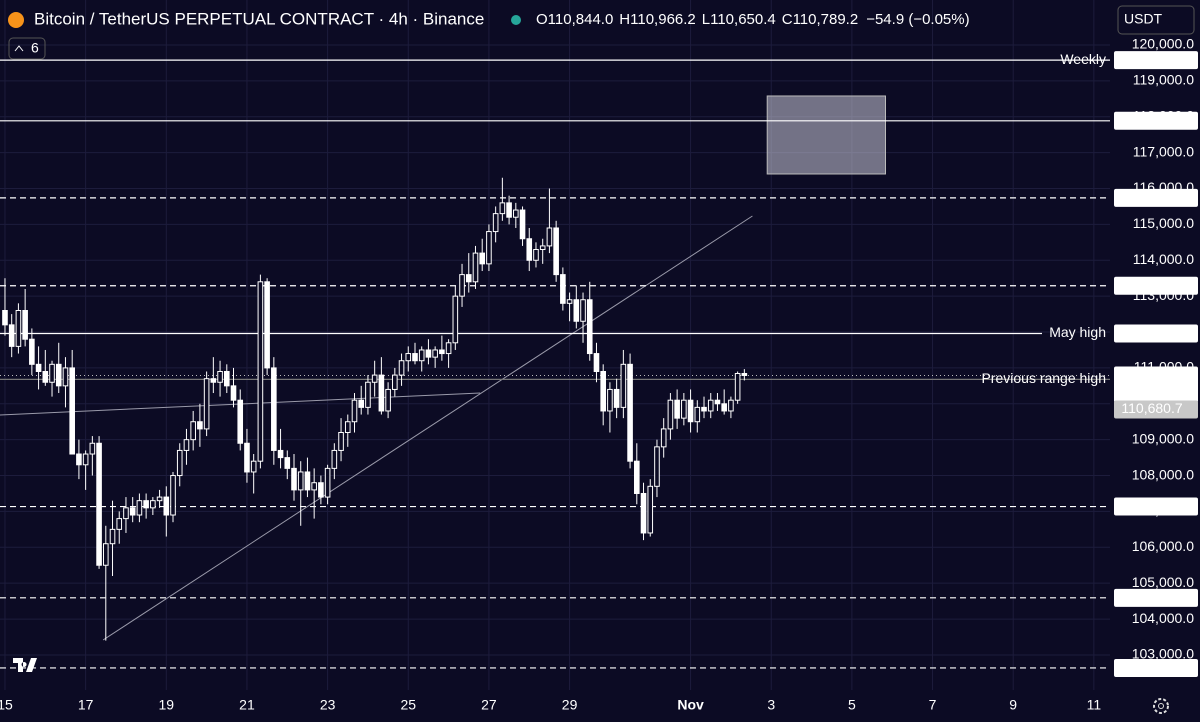 The height and width of the screenshot is (722, 1200). Describe the element at coordinates (1151, 408) in the screenshot. I see `price-tag-label: 110,680.7` at that location.